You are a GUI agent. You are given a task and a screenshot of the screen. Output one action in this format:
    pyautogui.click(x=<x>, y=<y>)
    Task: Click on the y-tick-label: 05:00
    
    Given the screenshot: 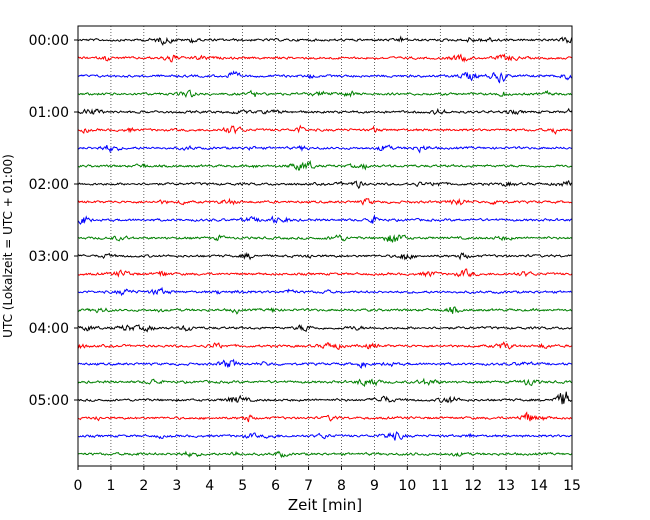 What is the action you would take?
    pyautogui.click(x=49, y=401)
    